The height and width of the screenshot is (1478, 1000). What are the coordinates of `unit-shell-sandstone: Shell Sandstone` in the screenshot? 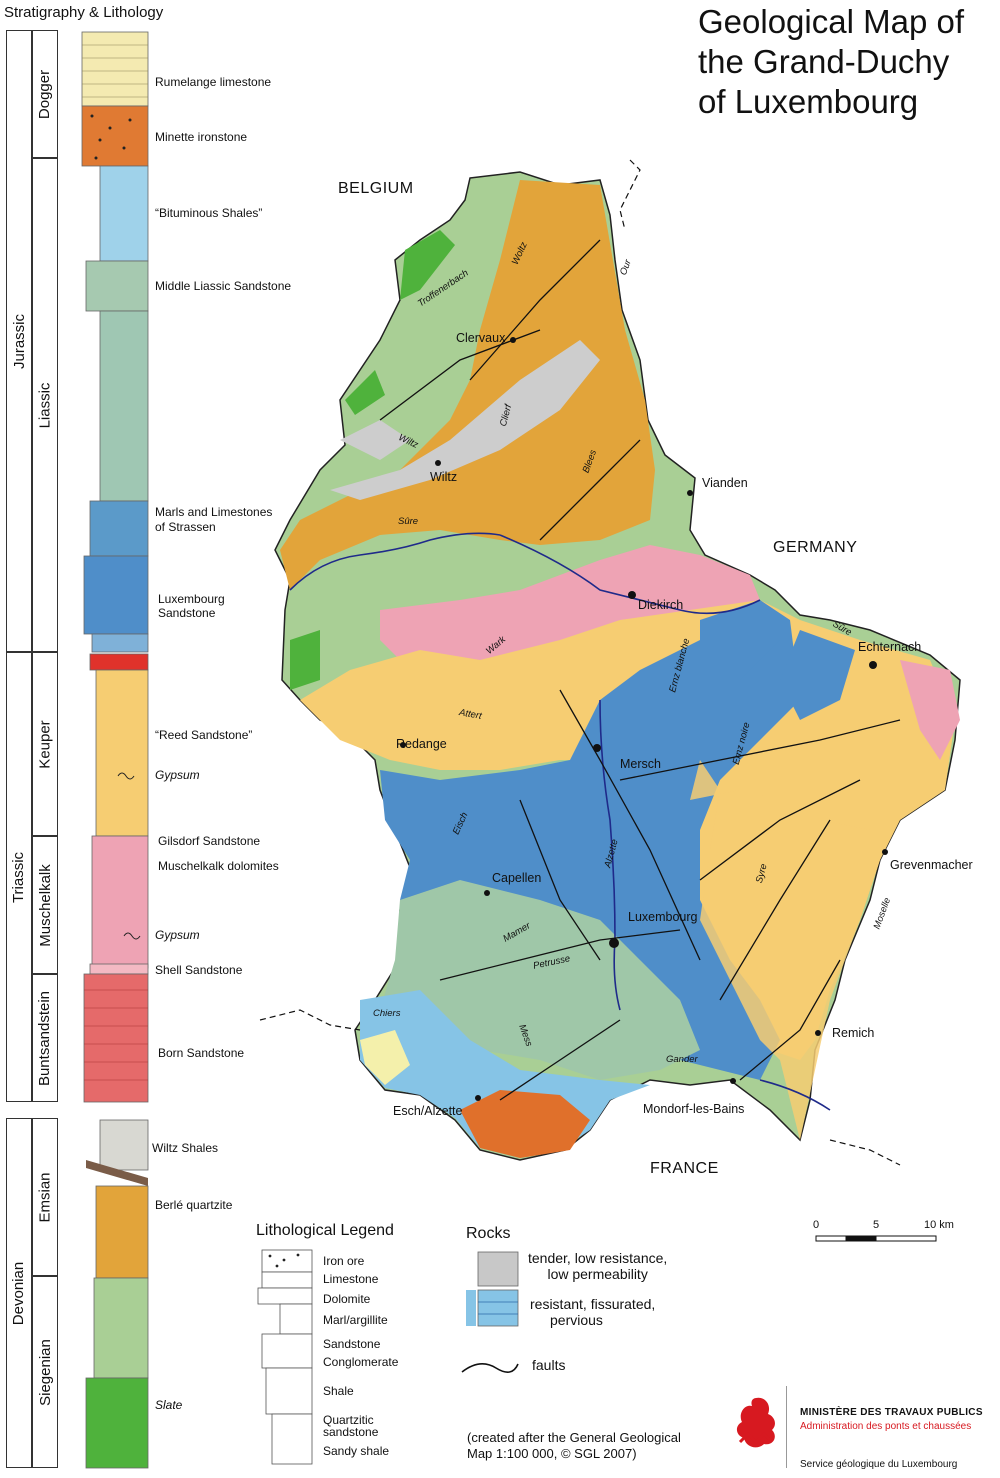 It's located at (199, 970).